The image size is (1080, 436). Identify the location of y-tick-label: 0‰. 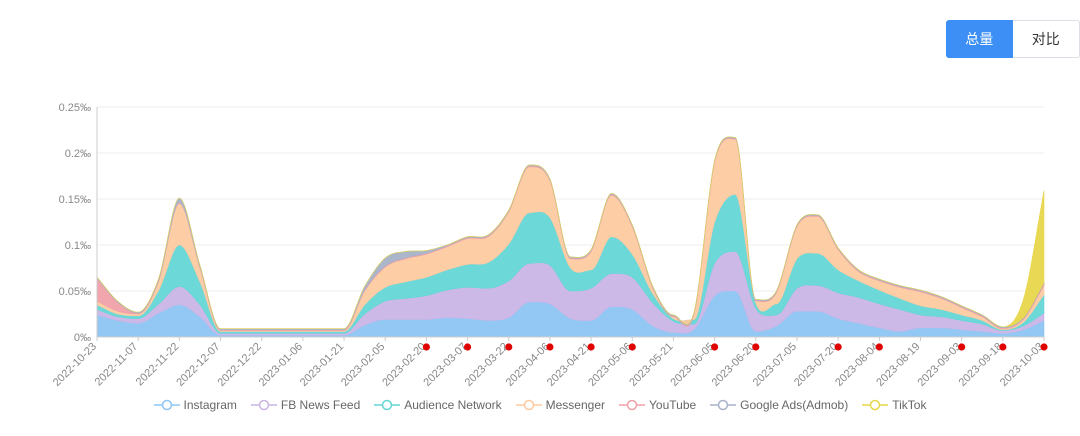
(82, 338).